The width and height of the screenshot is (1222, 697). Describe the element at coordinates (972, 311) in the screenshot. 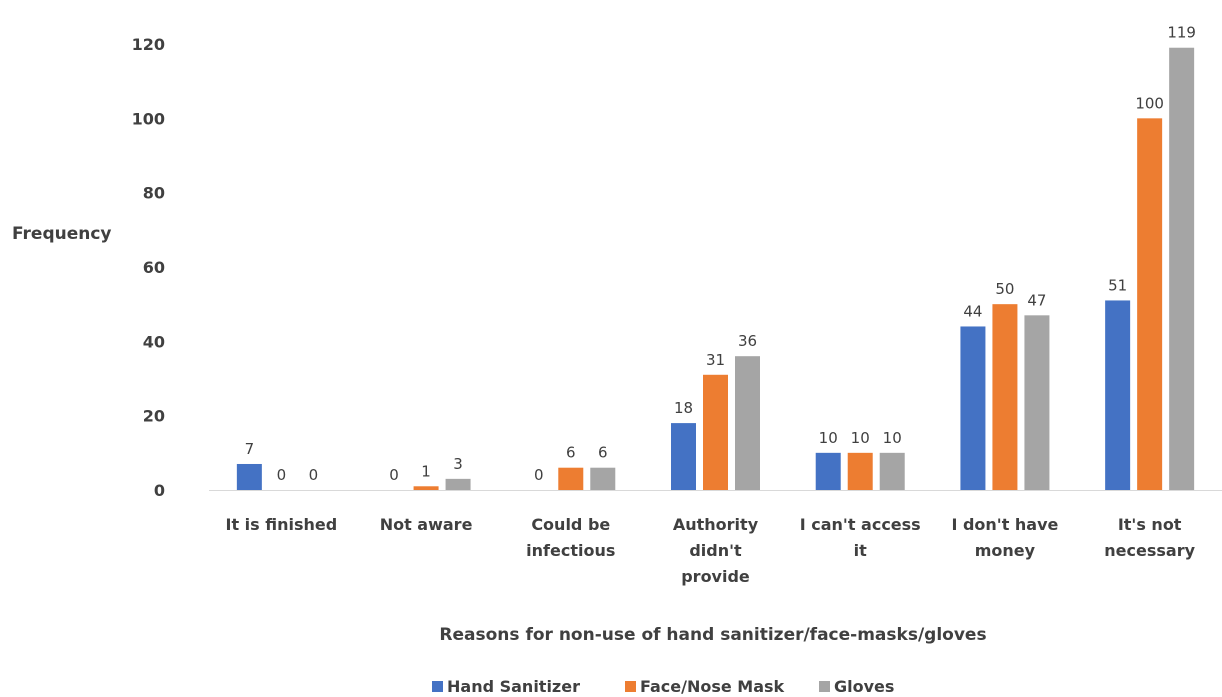

I see `data-label: 44` at that location.